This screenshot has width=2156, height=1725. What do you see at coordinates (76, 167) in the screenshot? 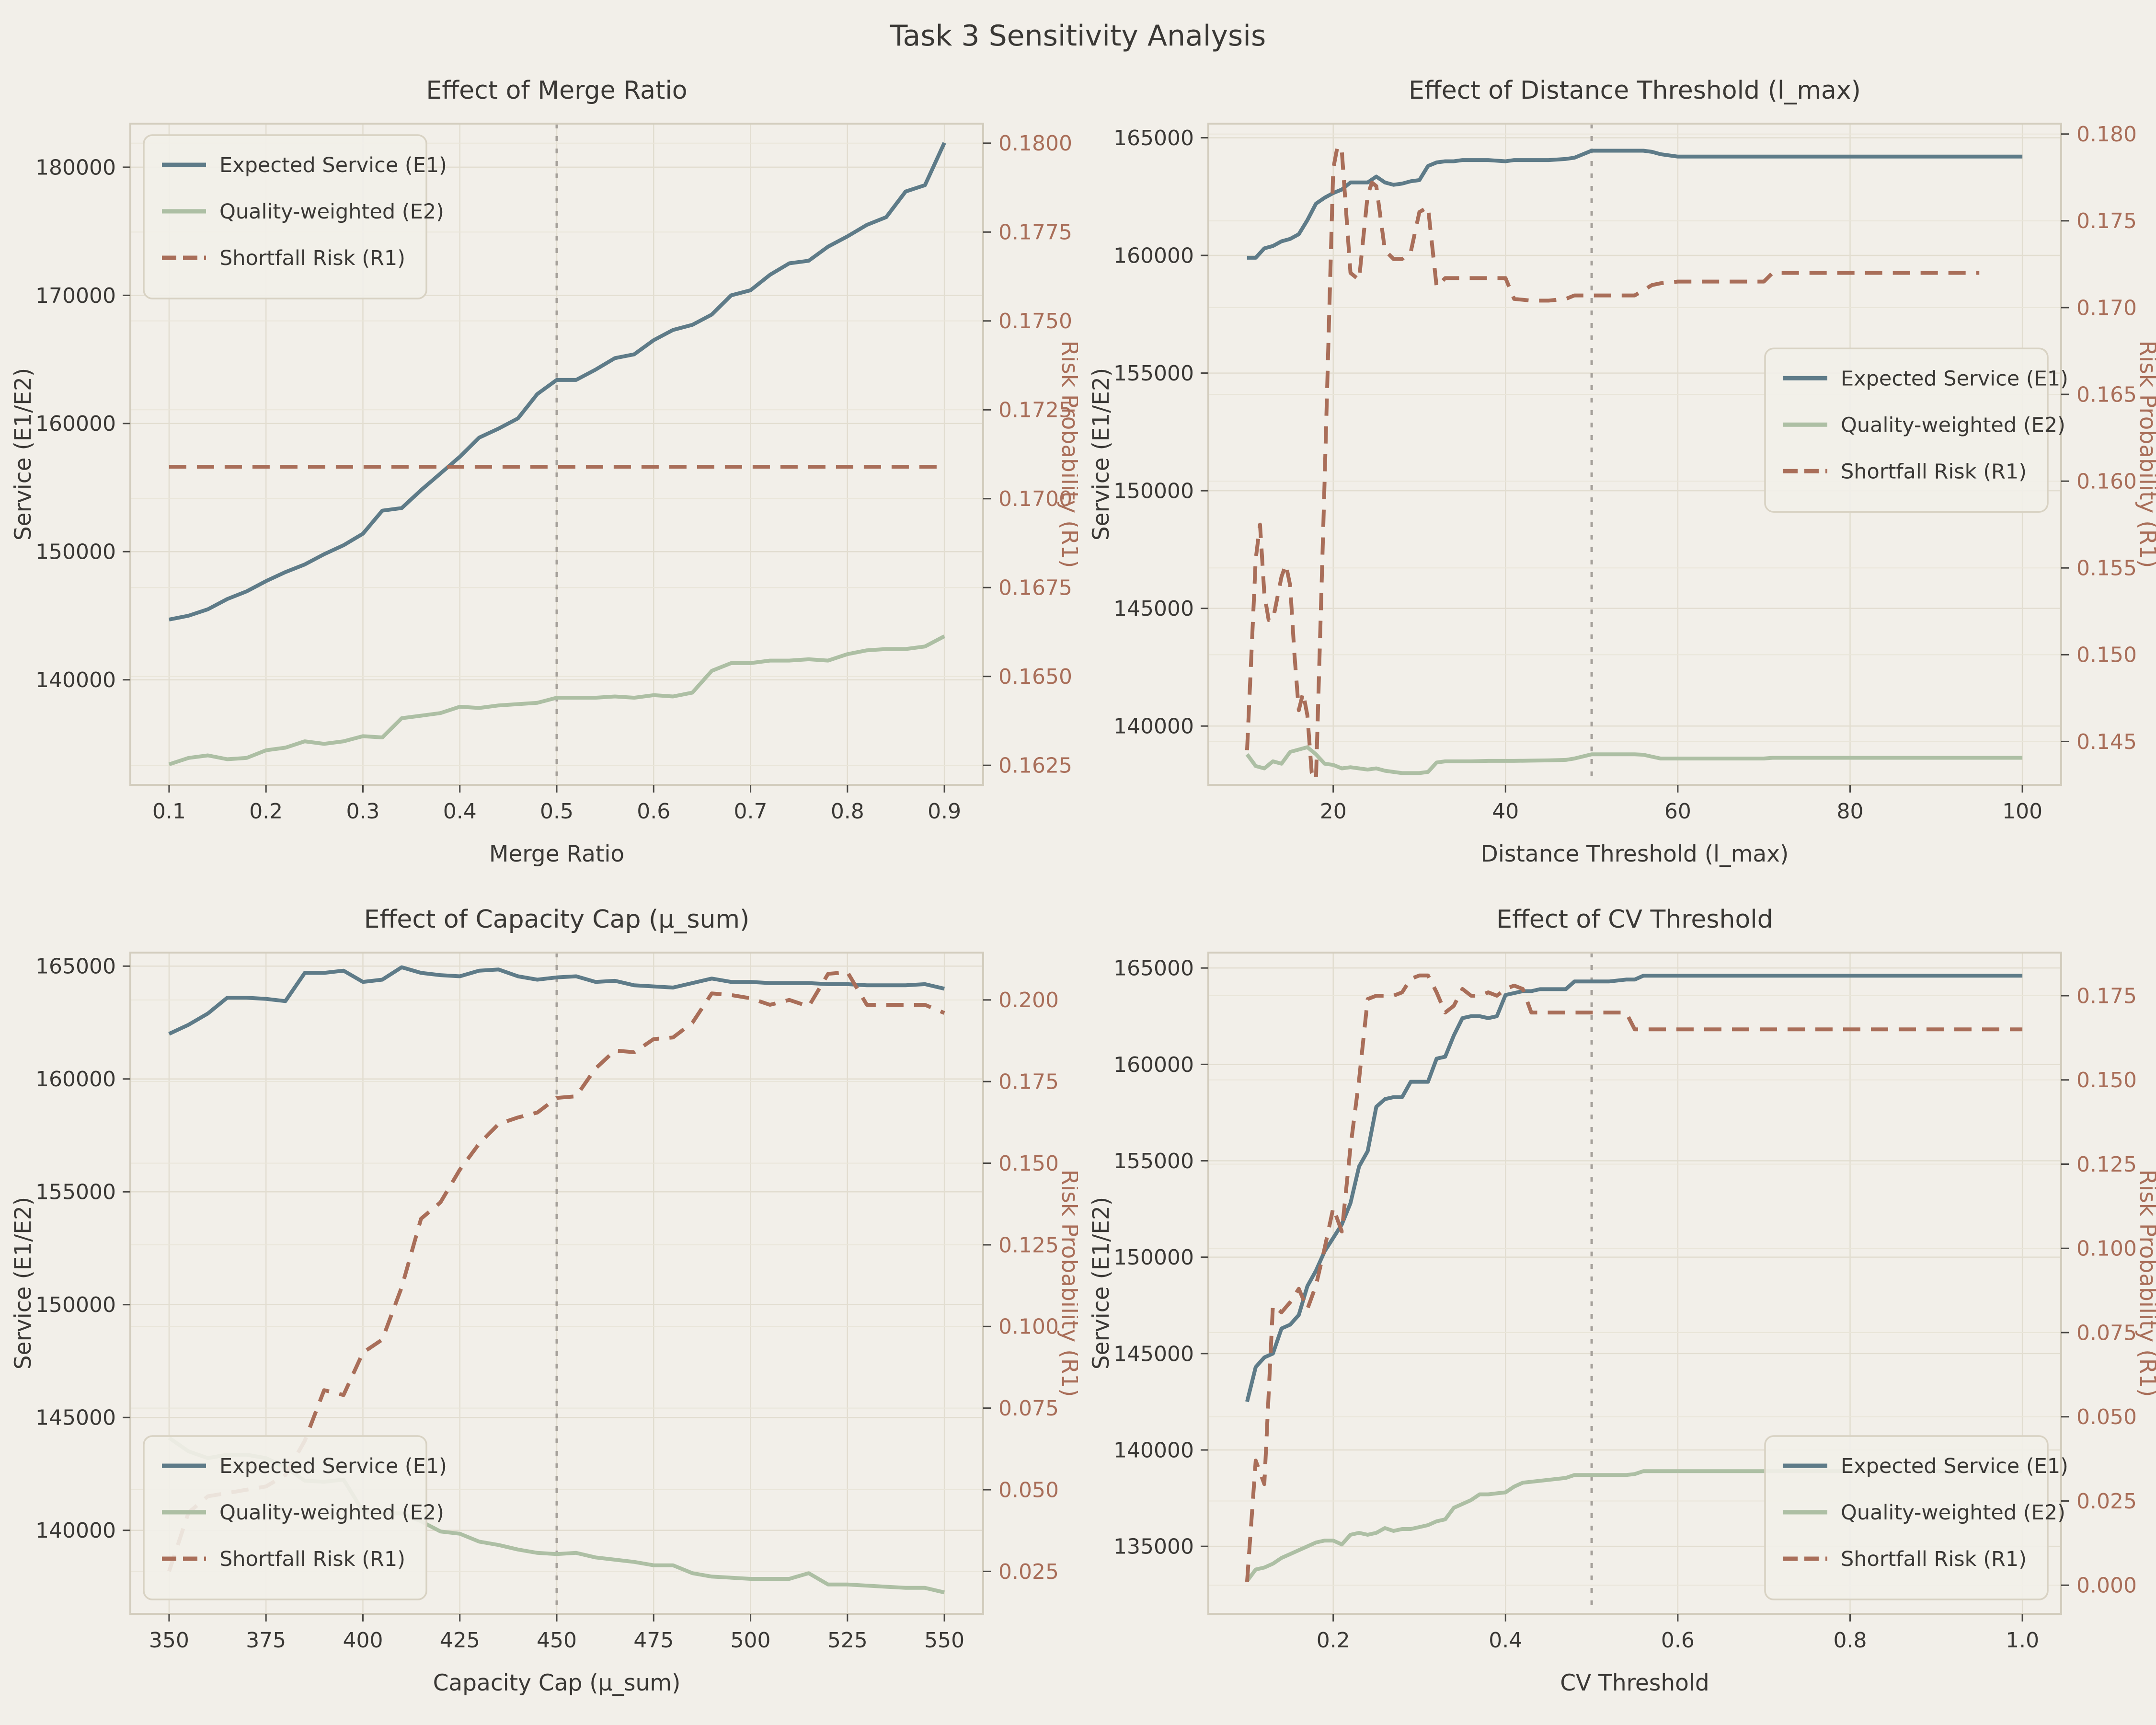
I see `y-left-tick-label: 180000` at bounding box center [76, 167].